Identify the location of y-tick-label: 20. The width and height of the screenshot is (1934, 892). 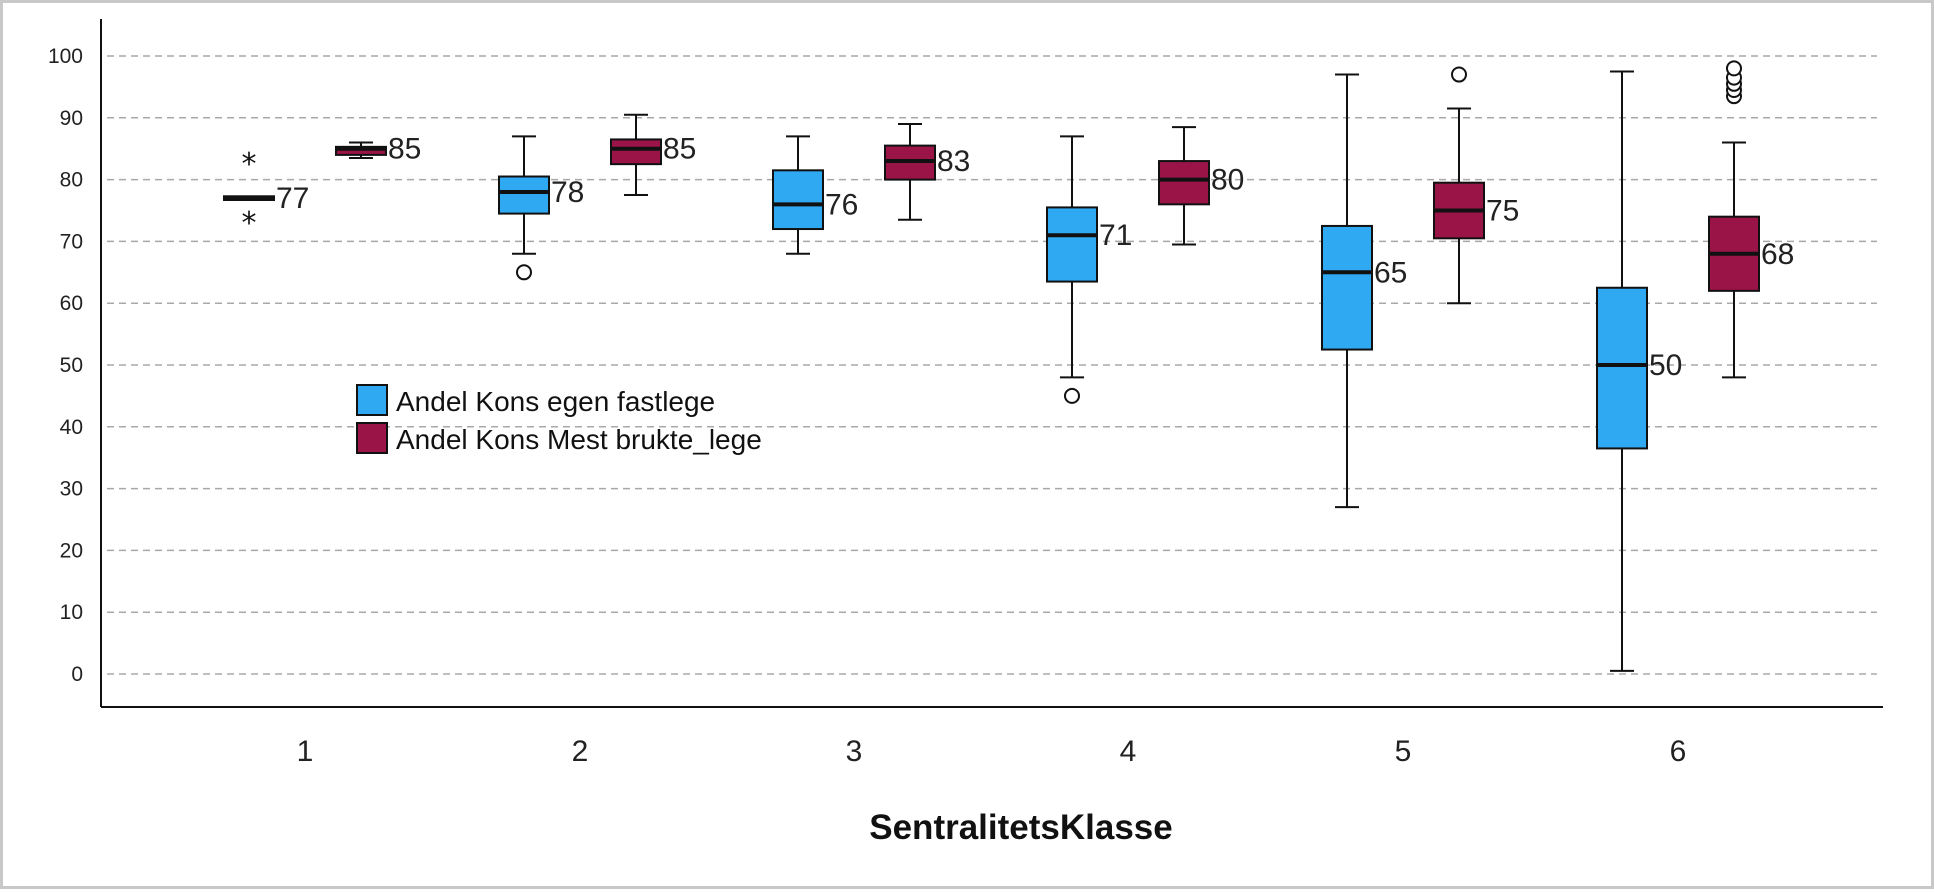
(71, 550).